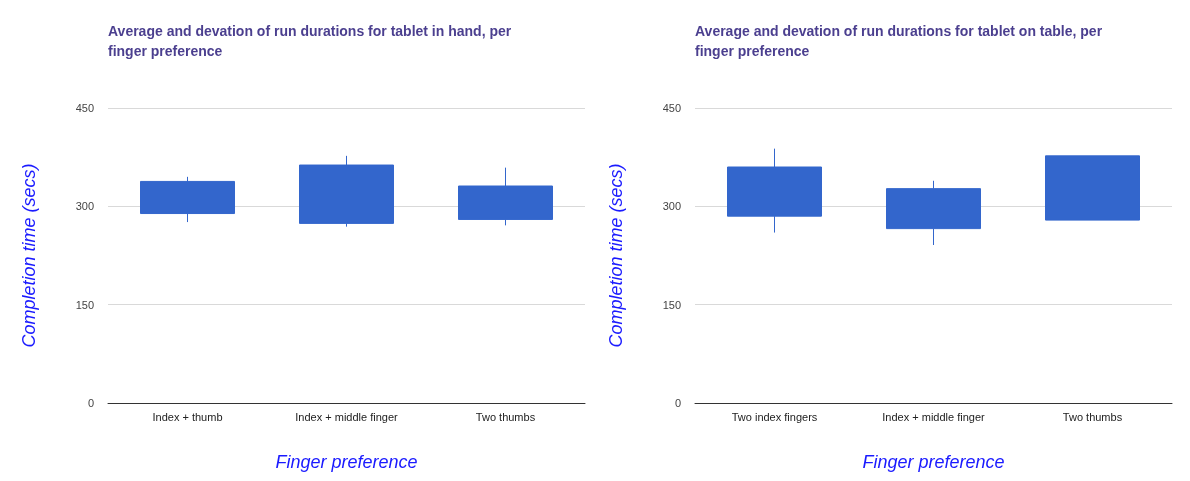 The image size is (1190, 481). What do you see at coordinates (899, 41) in the screenshot?
I see `chart-title: Average and devation of run durations for tablet on table, per finger preference` at bounding box center [899, 41].